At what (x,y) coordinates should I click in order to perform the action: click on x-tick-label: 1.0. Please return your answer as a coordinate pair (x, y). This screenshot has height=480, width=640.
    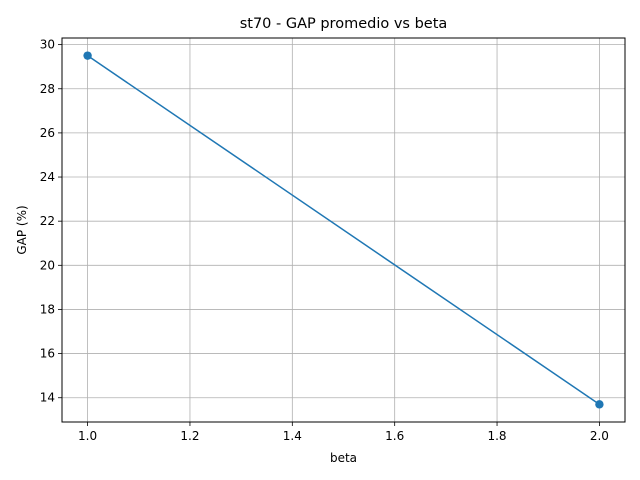
    Looking at the image, I should click on (87, 436).